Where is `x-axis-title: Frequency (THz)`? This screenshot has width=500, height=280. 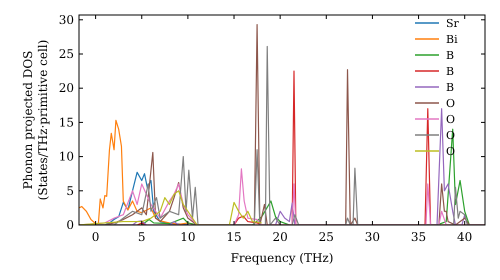
x-axis-title: Frequency (THz) is located at coordinates (282, 258).